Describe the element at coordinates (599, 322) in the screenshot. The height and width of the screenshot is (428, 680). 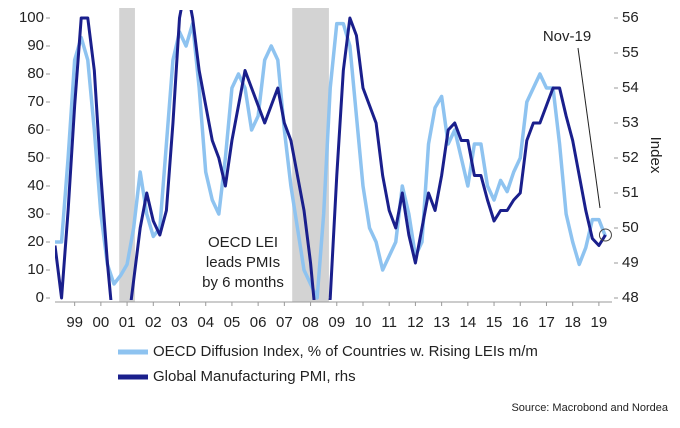
I see `x-tick-label: 19` at that location.